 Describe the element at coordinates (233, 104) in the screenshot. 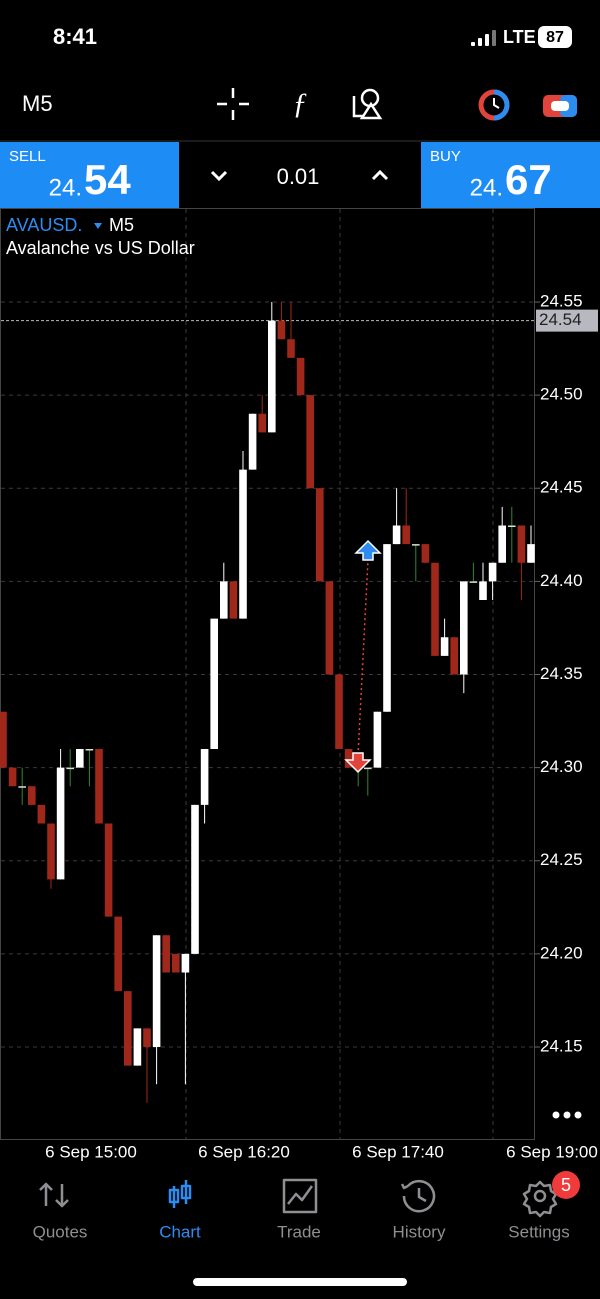

I see `crosshair-button` at that location.